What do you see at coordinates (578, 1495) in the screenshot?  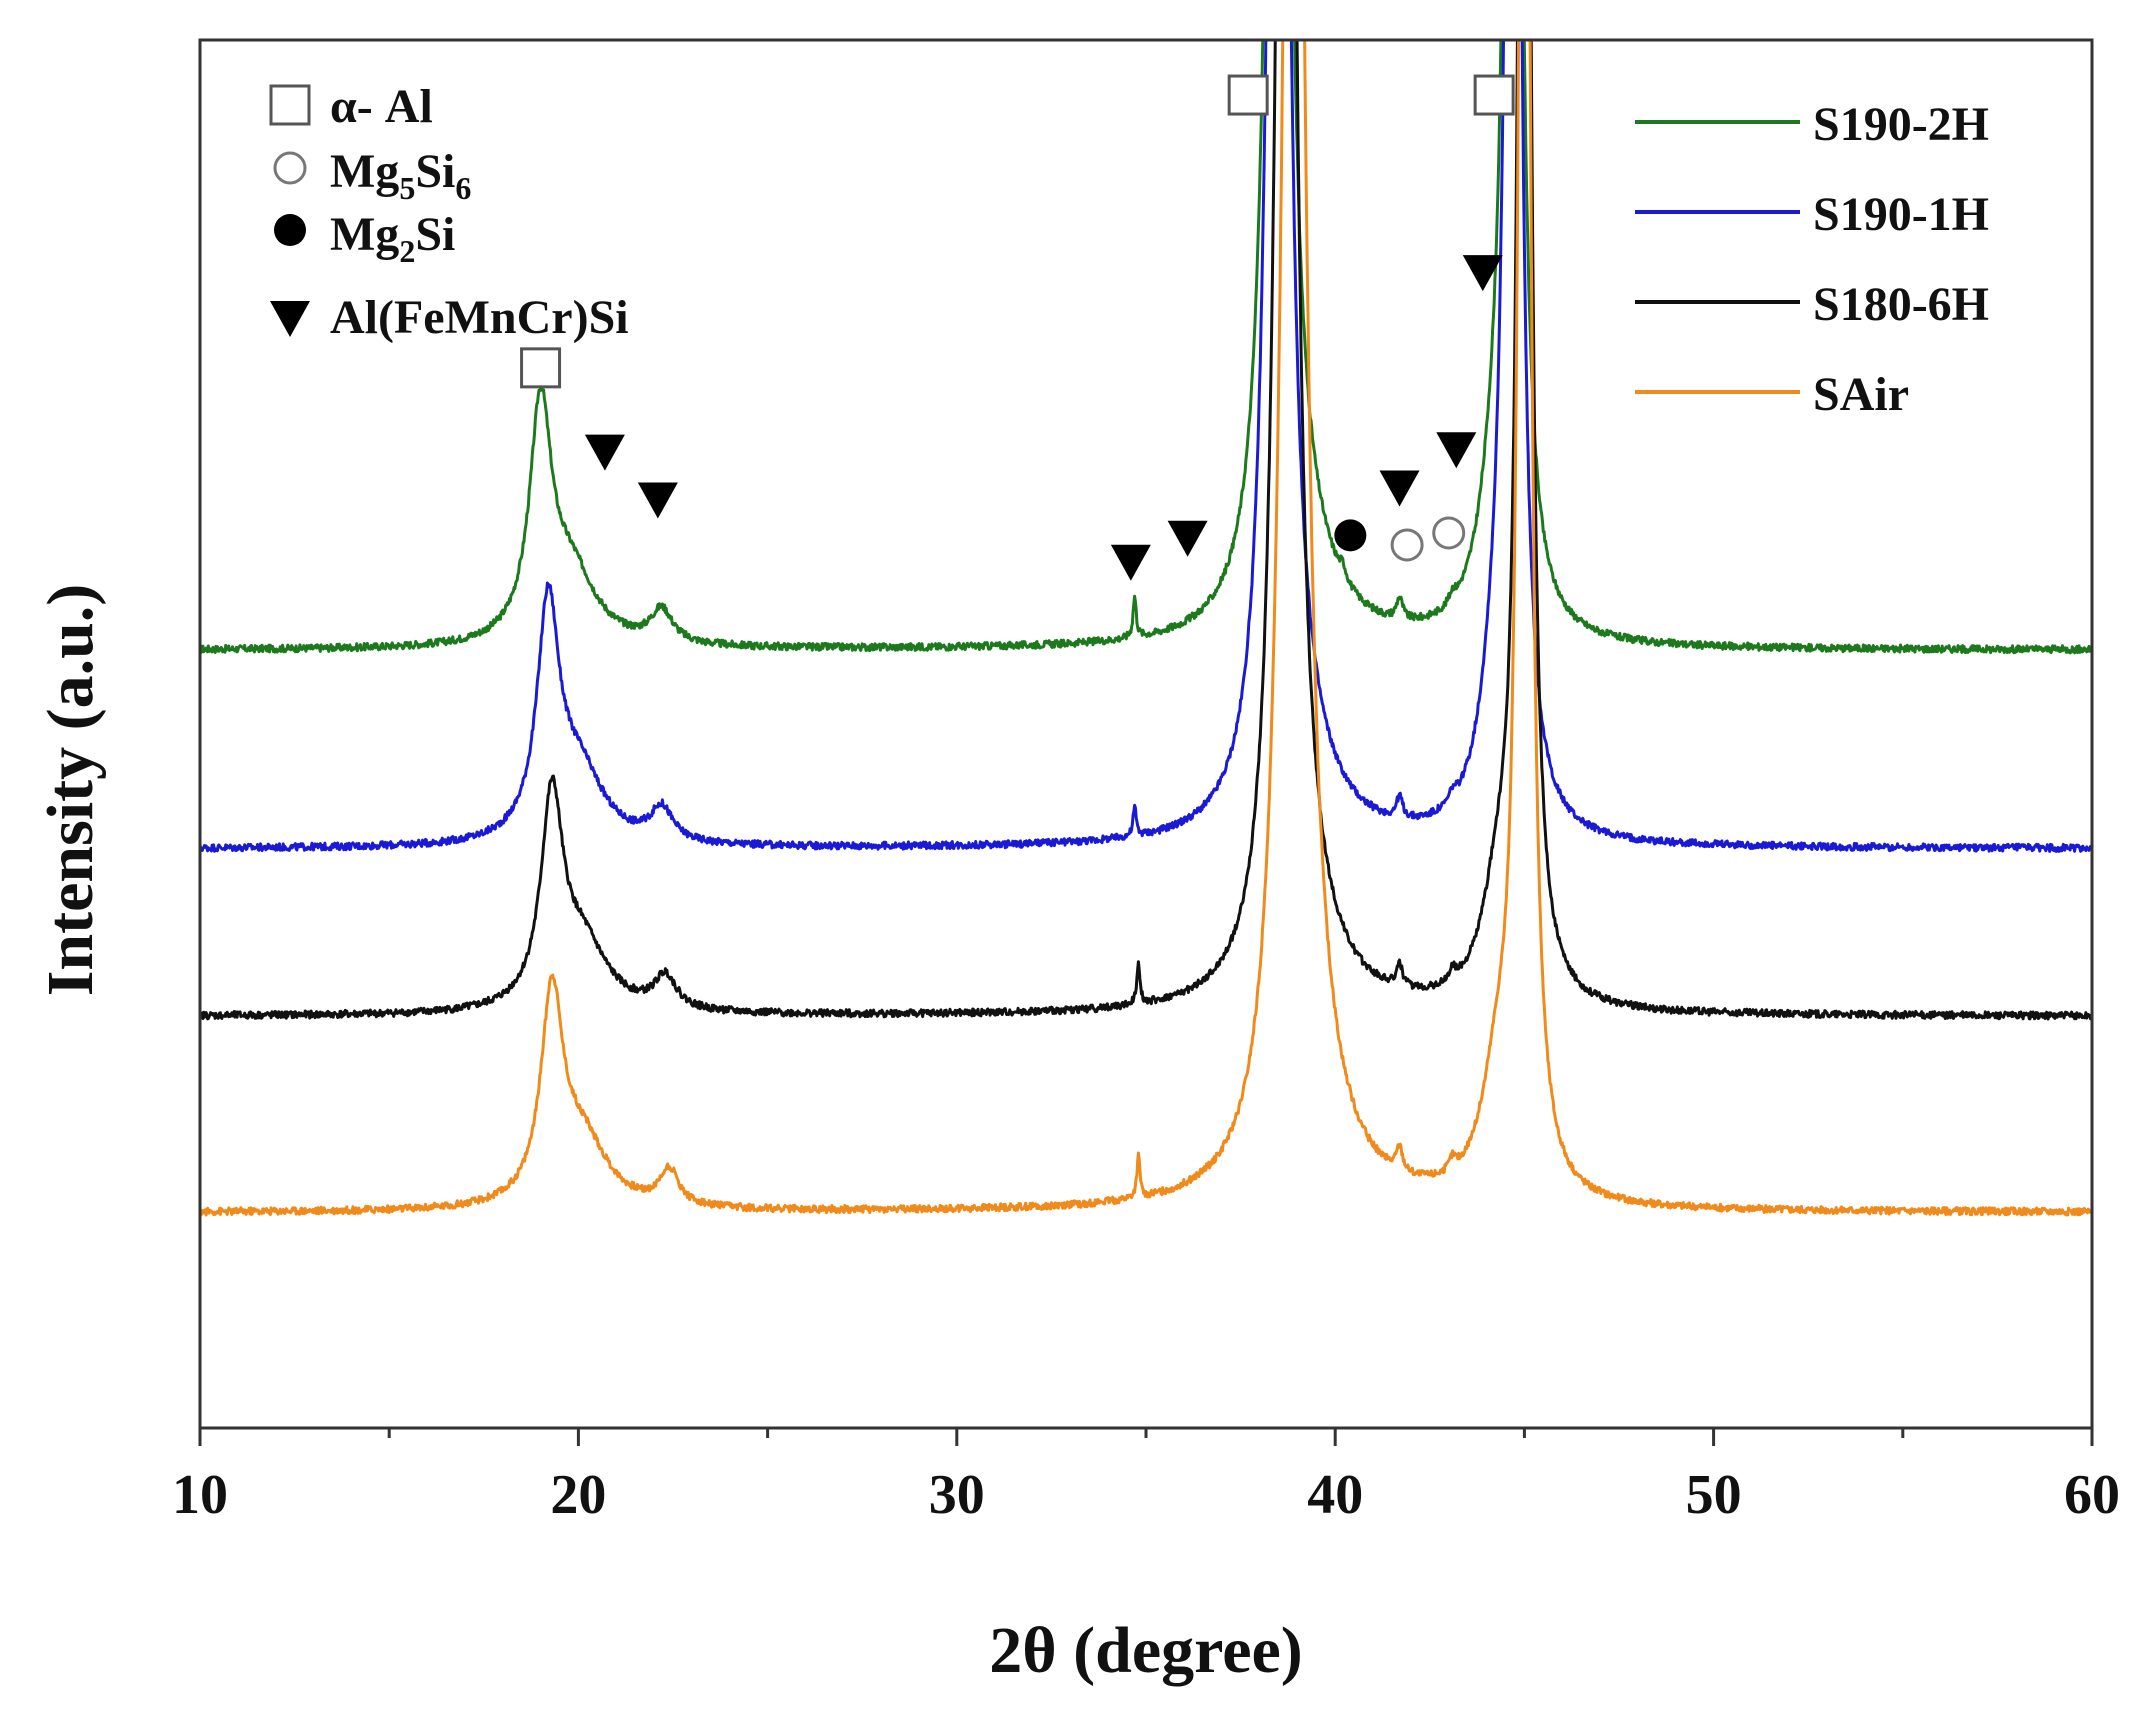 I see `x-tick-label-20: 20` at bounding box center [578, 1495].